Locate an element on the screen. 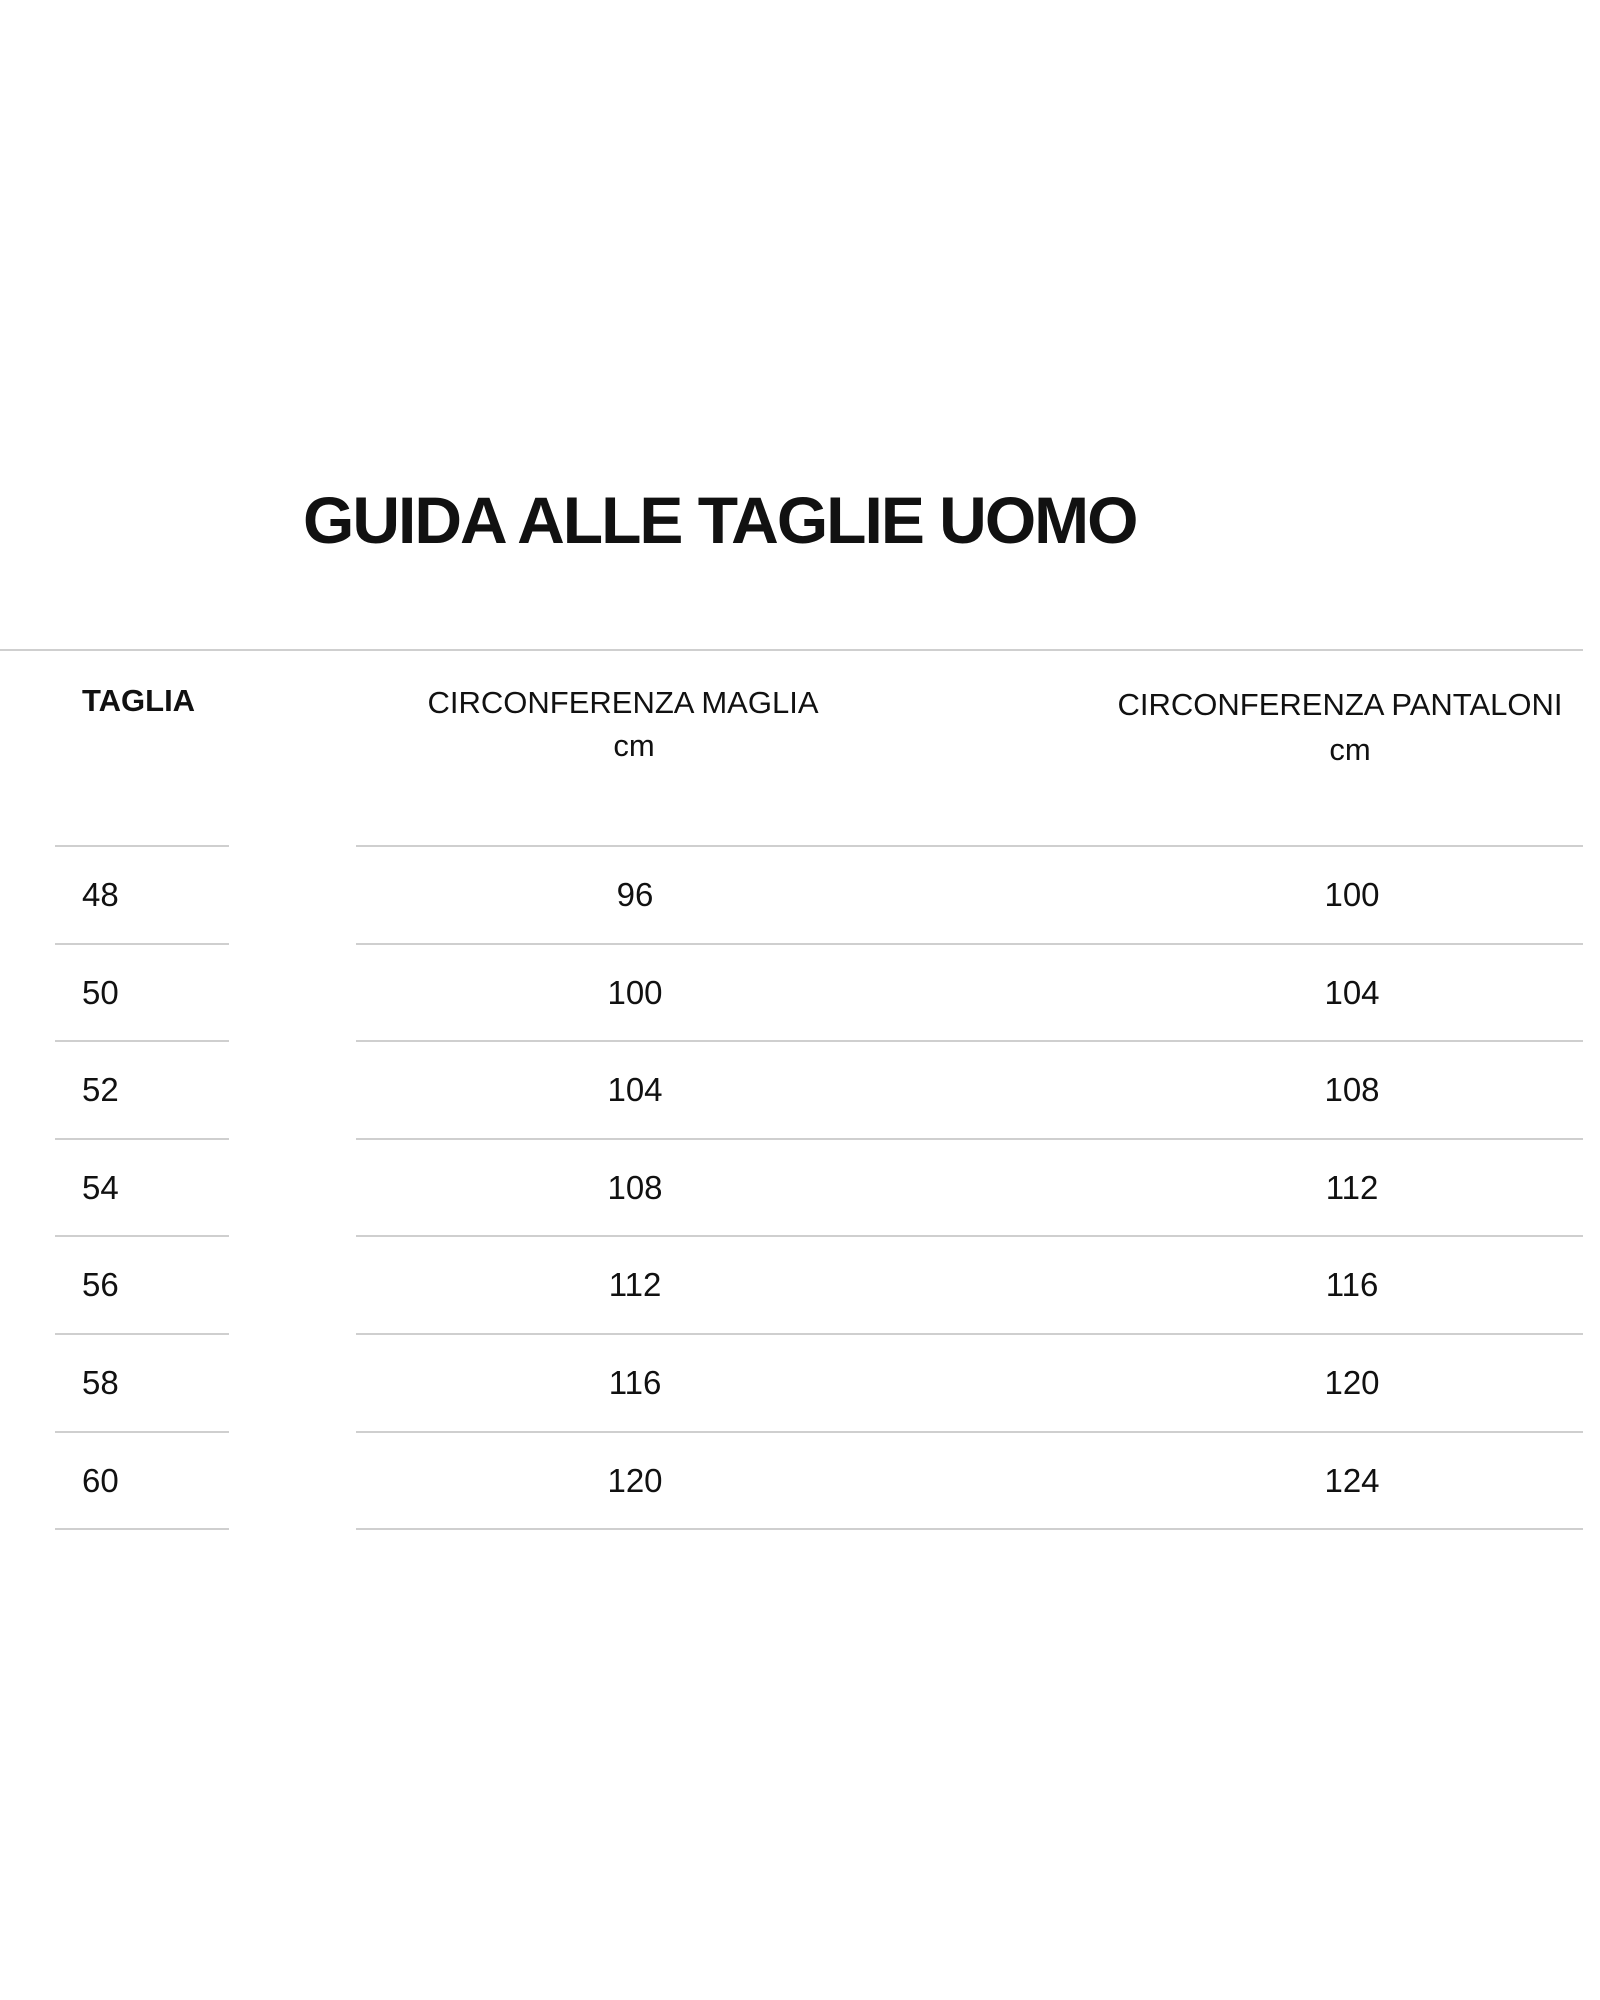 The height and width of the screenshot is (2000, 1600). header-pantaloni-unit: cm is located at coordinates (1350, 749).